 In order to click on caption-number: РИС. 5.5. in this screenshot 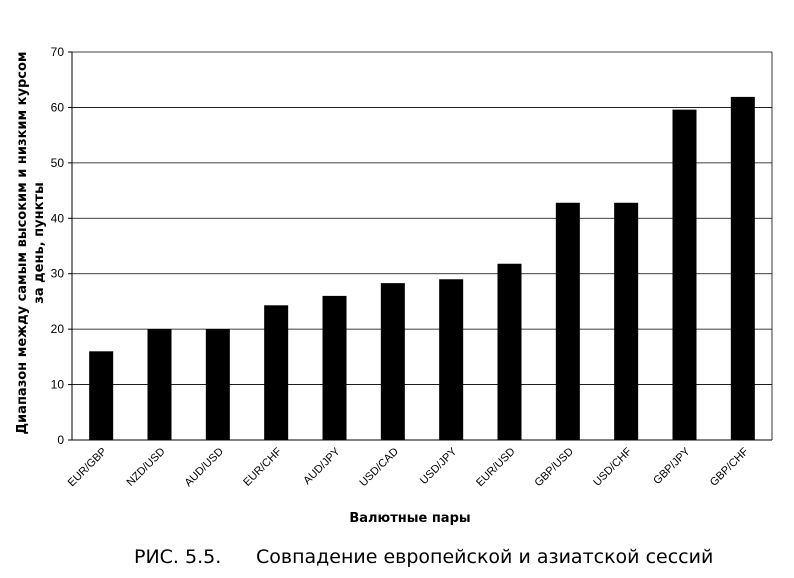, I will do `click(177, 557)`.